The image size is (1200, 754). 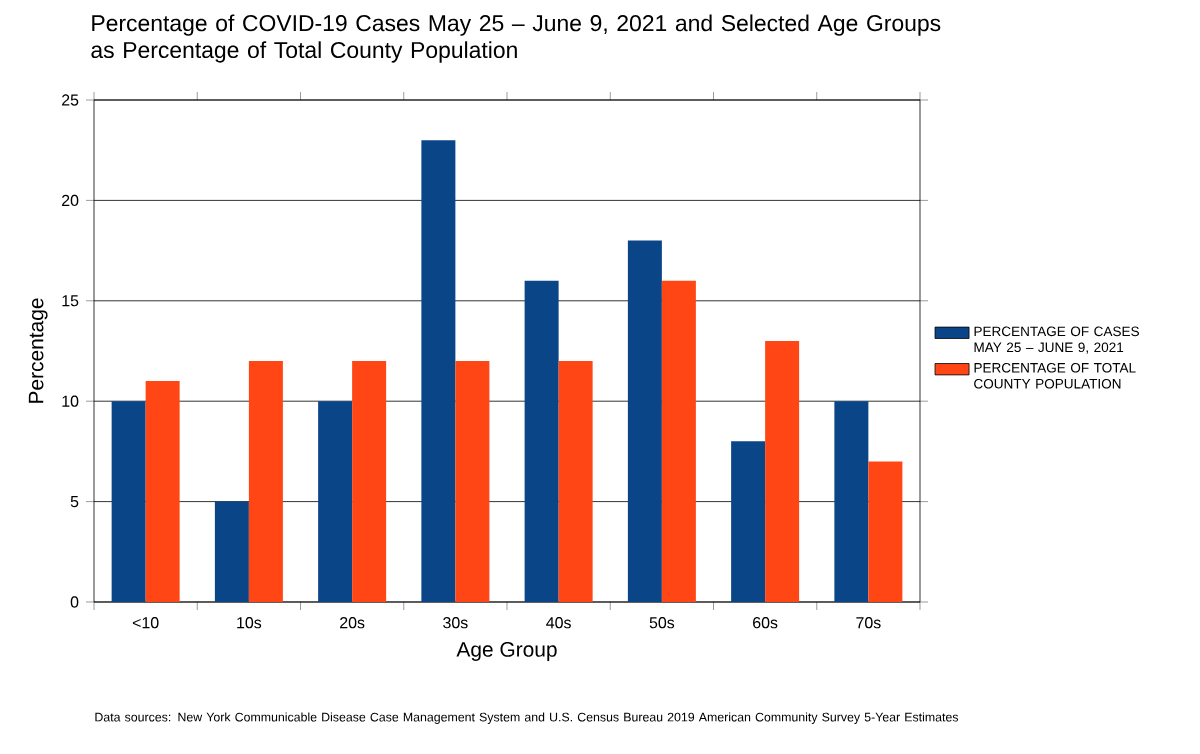 What do you see at coordinates (38, 350) in the screenshot?
I see `y-axis-title: Percentage` at bounding box center [38, 350].